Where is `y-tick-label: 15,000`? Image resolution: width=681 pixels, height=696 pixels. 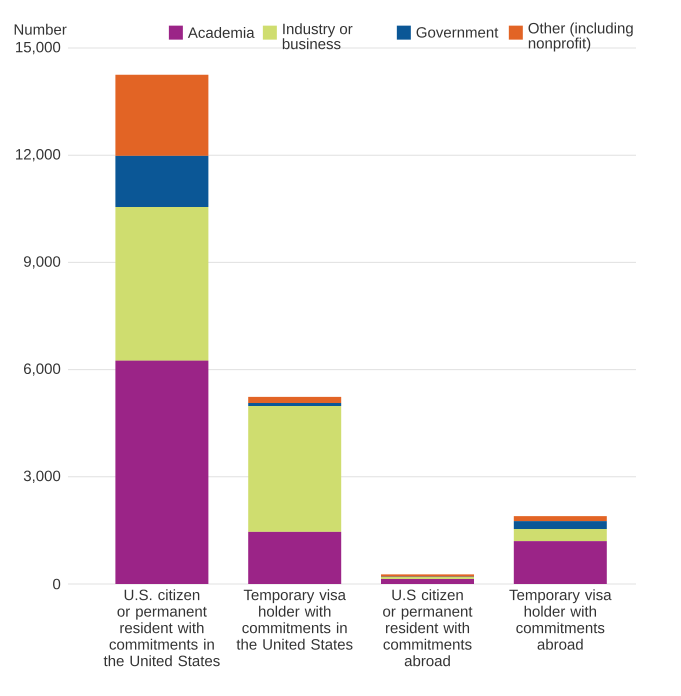
y-tick-label: 15,000 is located at coordinates (38, 48).